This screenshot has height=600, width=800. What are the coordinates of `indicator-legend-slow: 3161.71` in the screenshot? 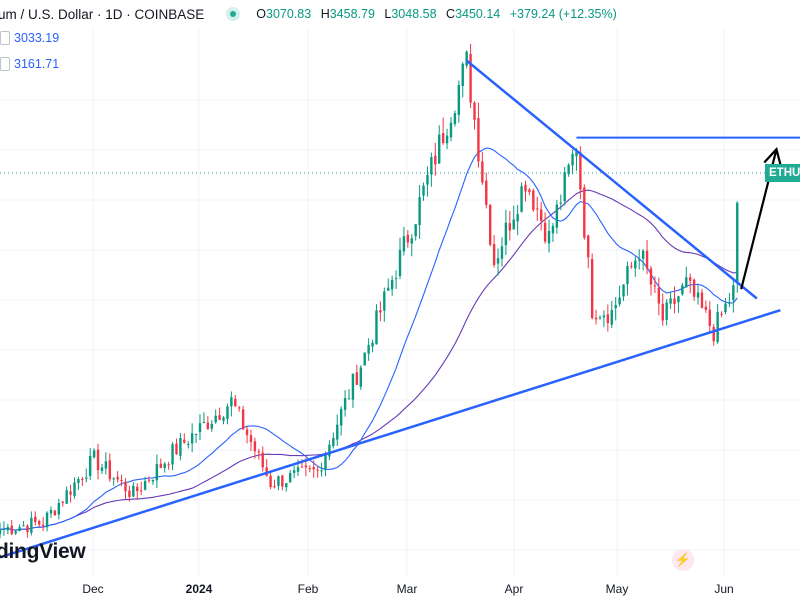 It's located at (29, 64).